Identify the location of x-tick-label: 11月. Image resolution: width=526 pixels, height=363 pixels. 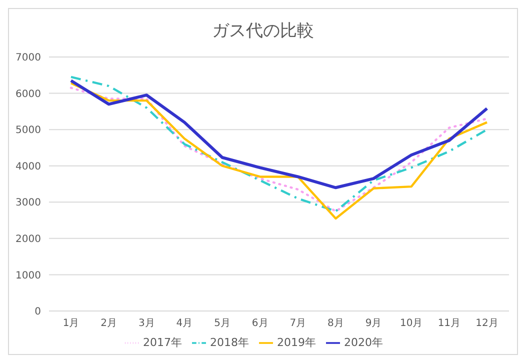
(449, 324).